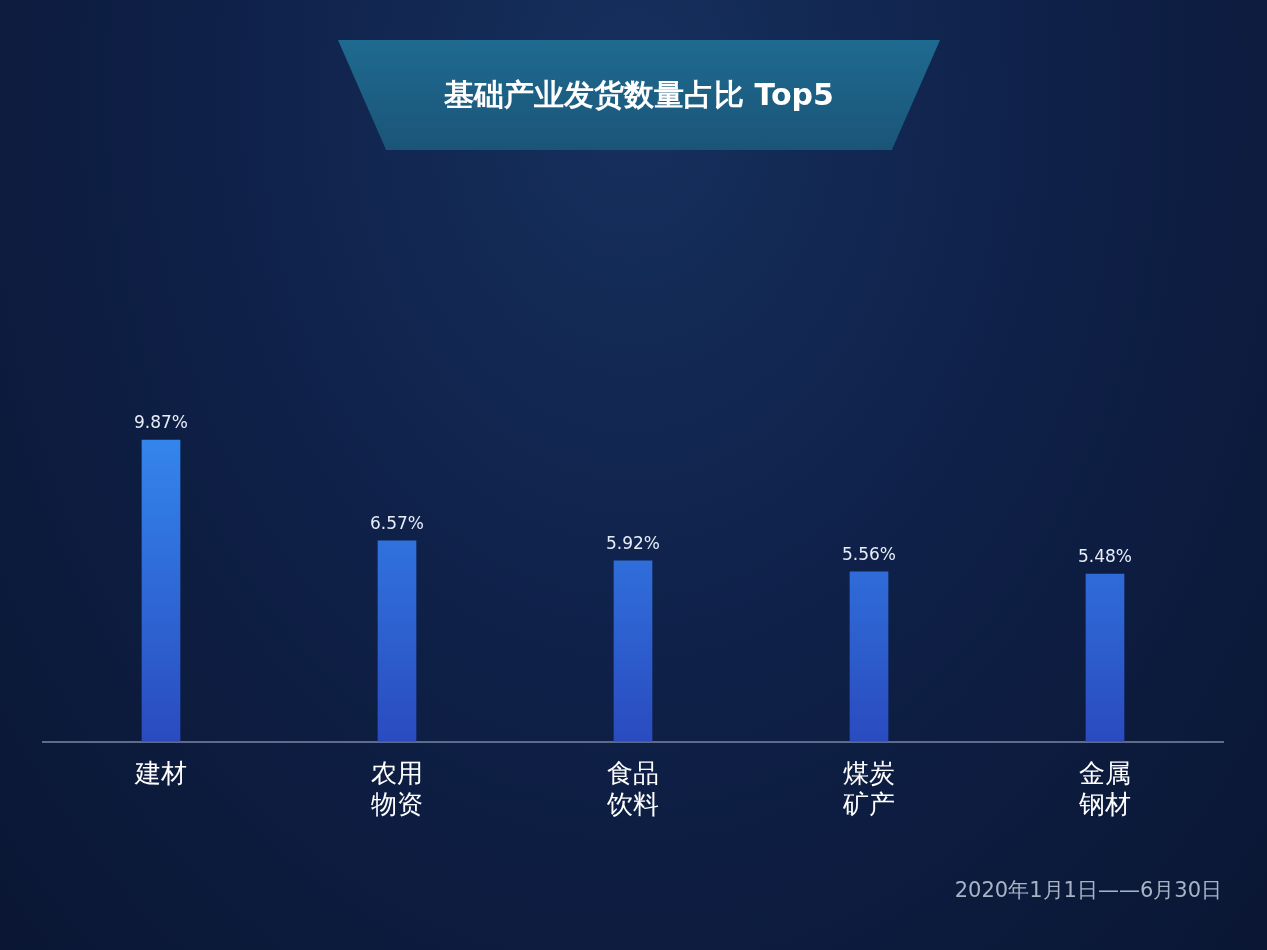  Describe the element at coordinates (397, 522) in the screenshot. I see `data-label: 6.57%` at that location.